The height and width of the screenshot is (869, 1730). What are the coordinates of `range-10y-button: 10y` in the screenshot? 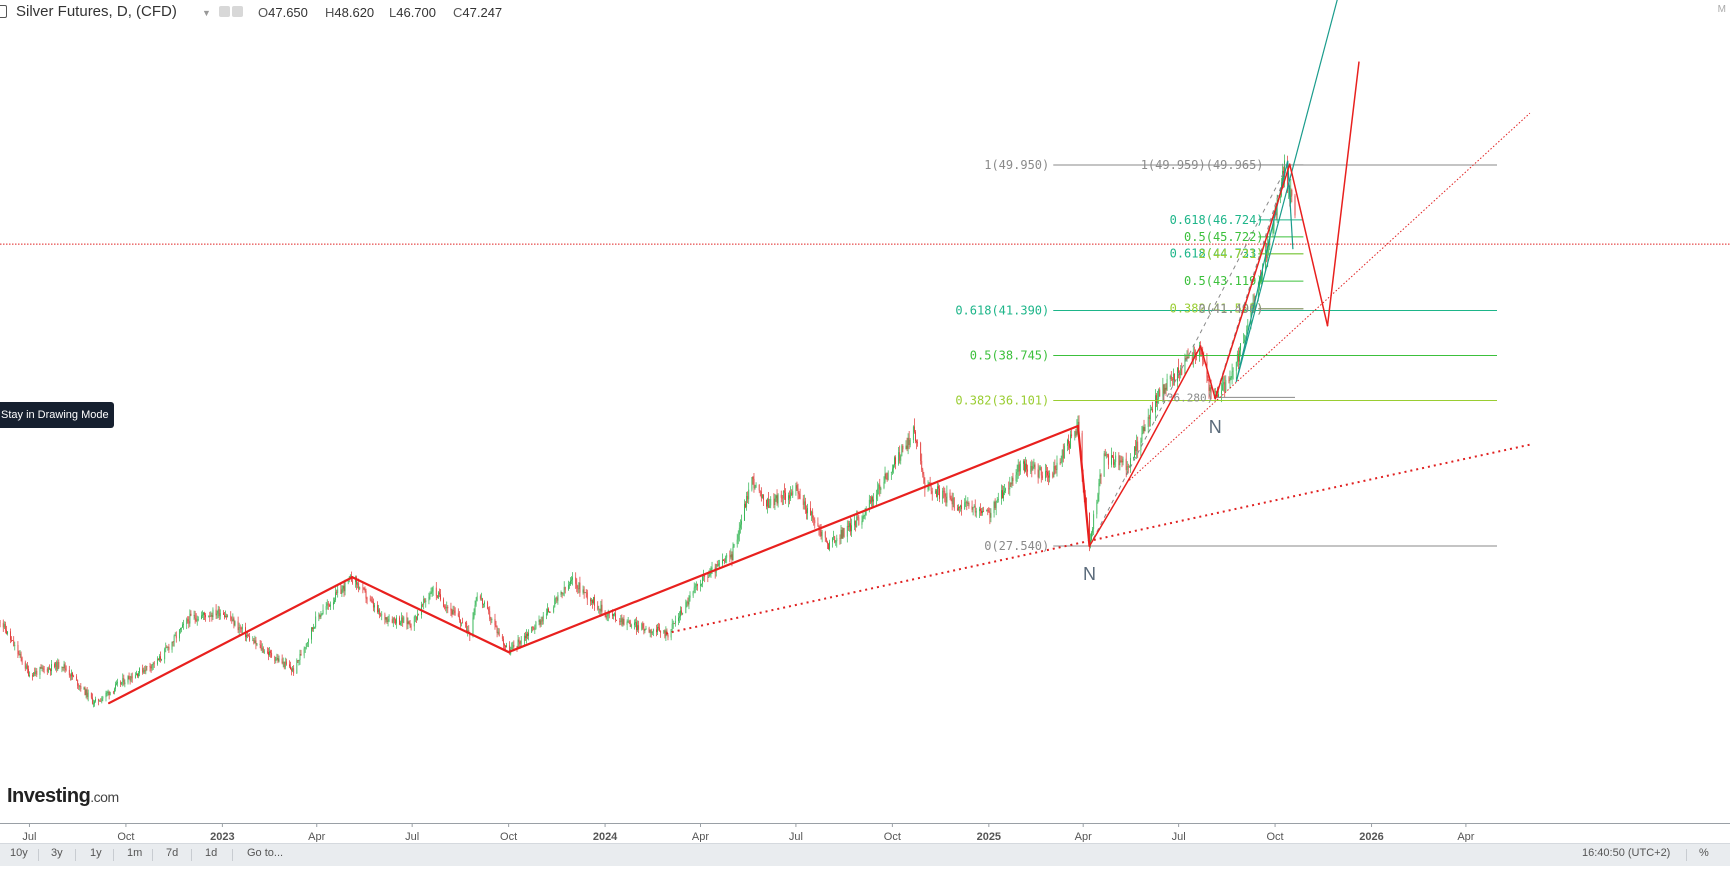 It's located at (19, 853).